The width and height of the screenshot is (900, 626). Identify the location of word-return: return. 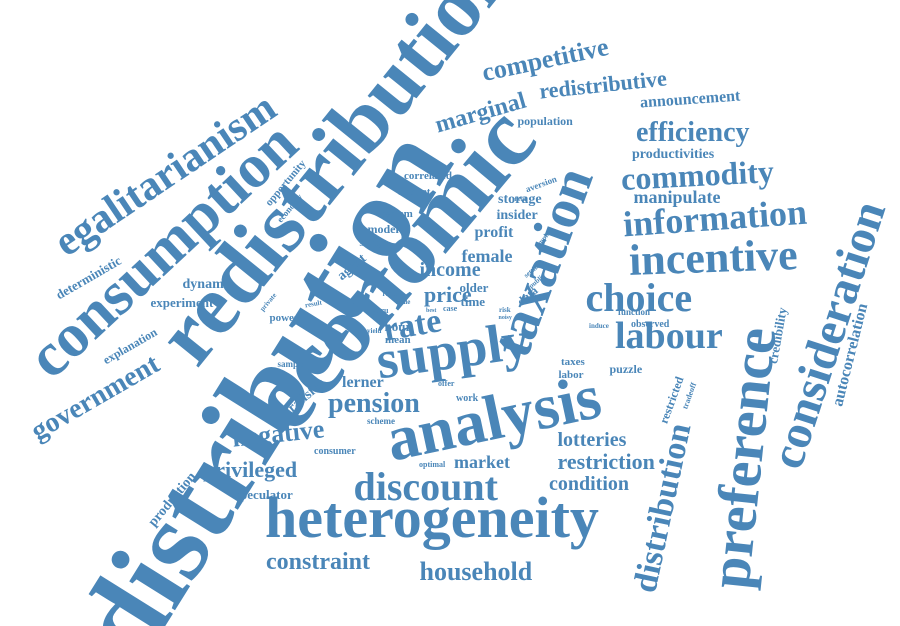
(392, 293).